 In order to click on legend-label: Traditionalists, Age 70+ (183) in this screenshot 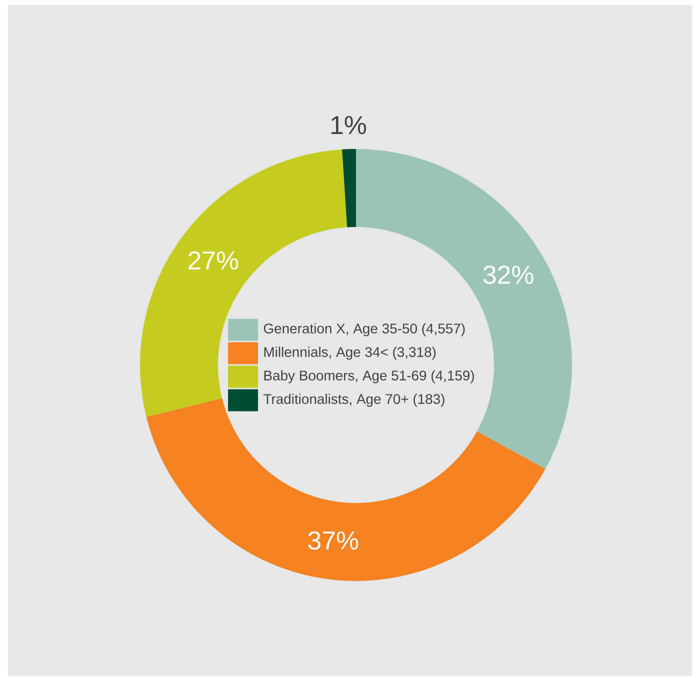, I will do `click(354, 400)`.